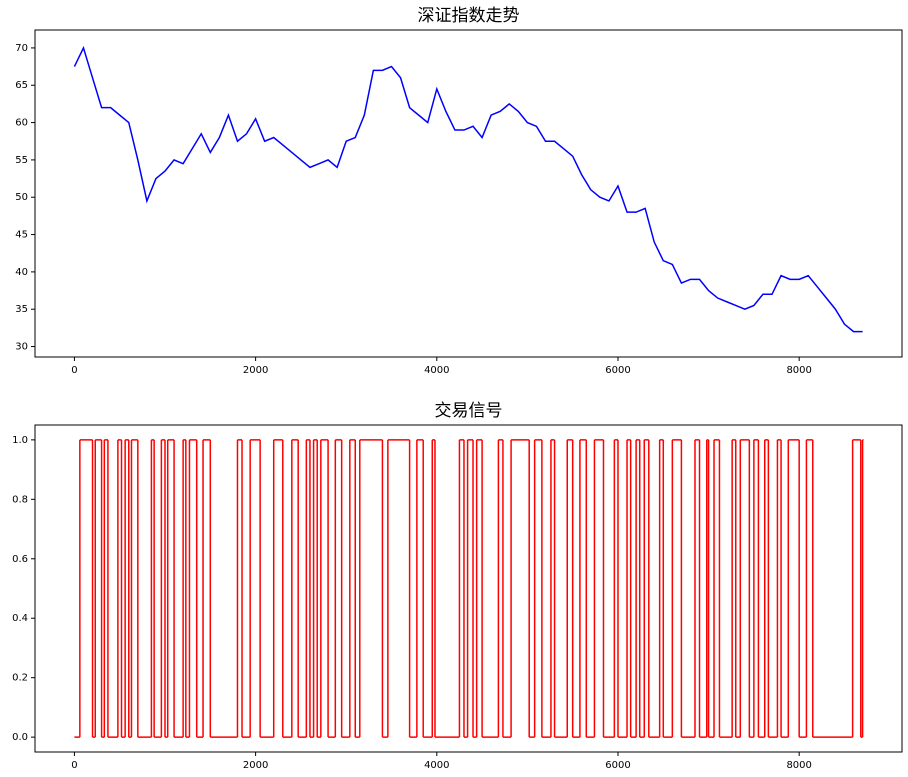 The image size is (908, 777). Describe the element at coordinates (21, 347) in the screenshot. I see `y-tick-label: 30` at that location.